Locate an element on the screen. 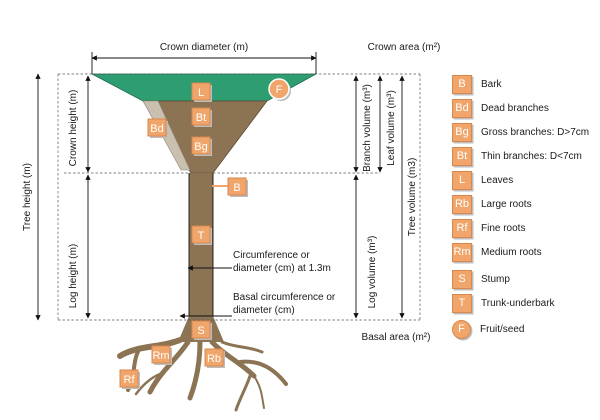 This screenshot has width=600, height=420. legend-item-leaves: L Leaves is located at coordinates (482, 180).